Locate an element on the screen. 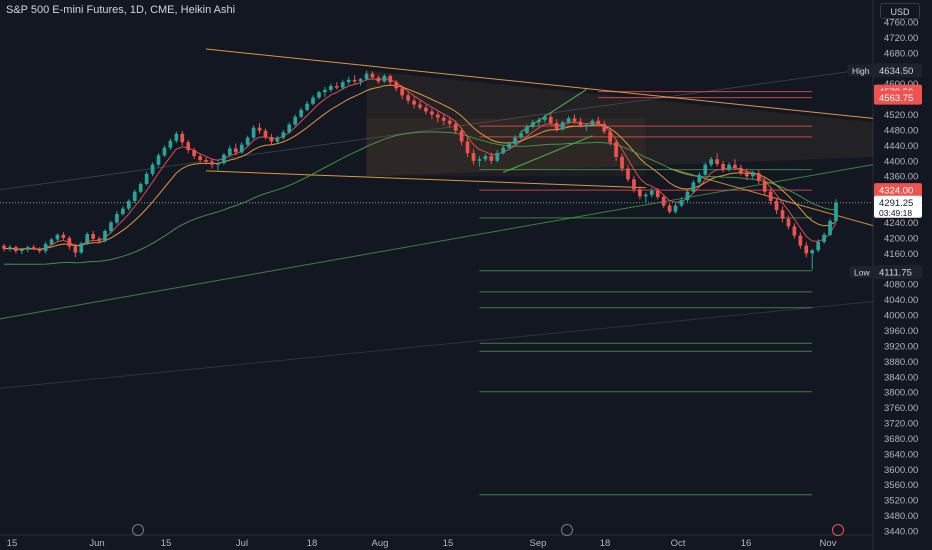 This screenshot has width=932, height=550. x-tick-label: Oct is located at coordinates (678, 543).